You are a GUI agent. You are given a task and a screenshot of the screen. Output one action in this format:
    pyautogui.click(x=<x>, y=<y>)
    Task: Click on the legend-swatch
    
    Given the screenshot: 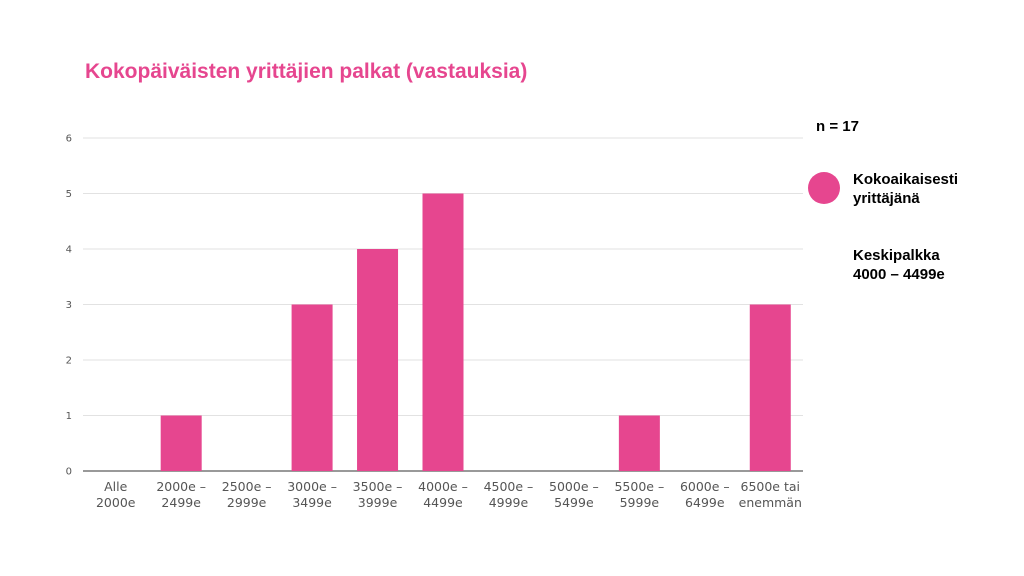 What is the action you would take?
    pyautogui.click(x=824, y=188)
    